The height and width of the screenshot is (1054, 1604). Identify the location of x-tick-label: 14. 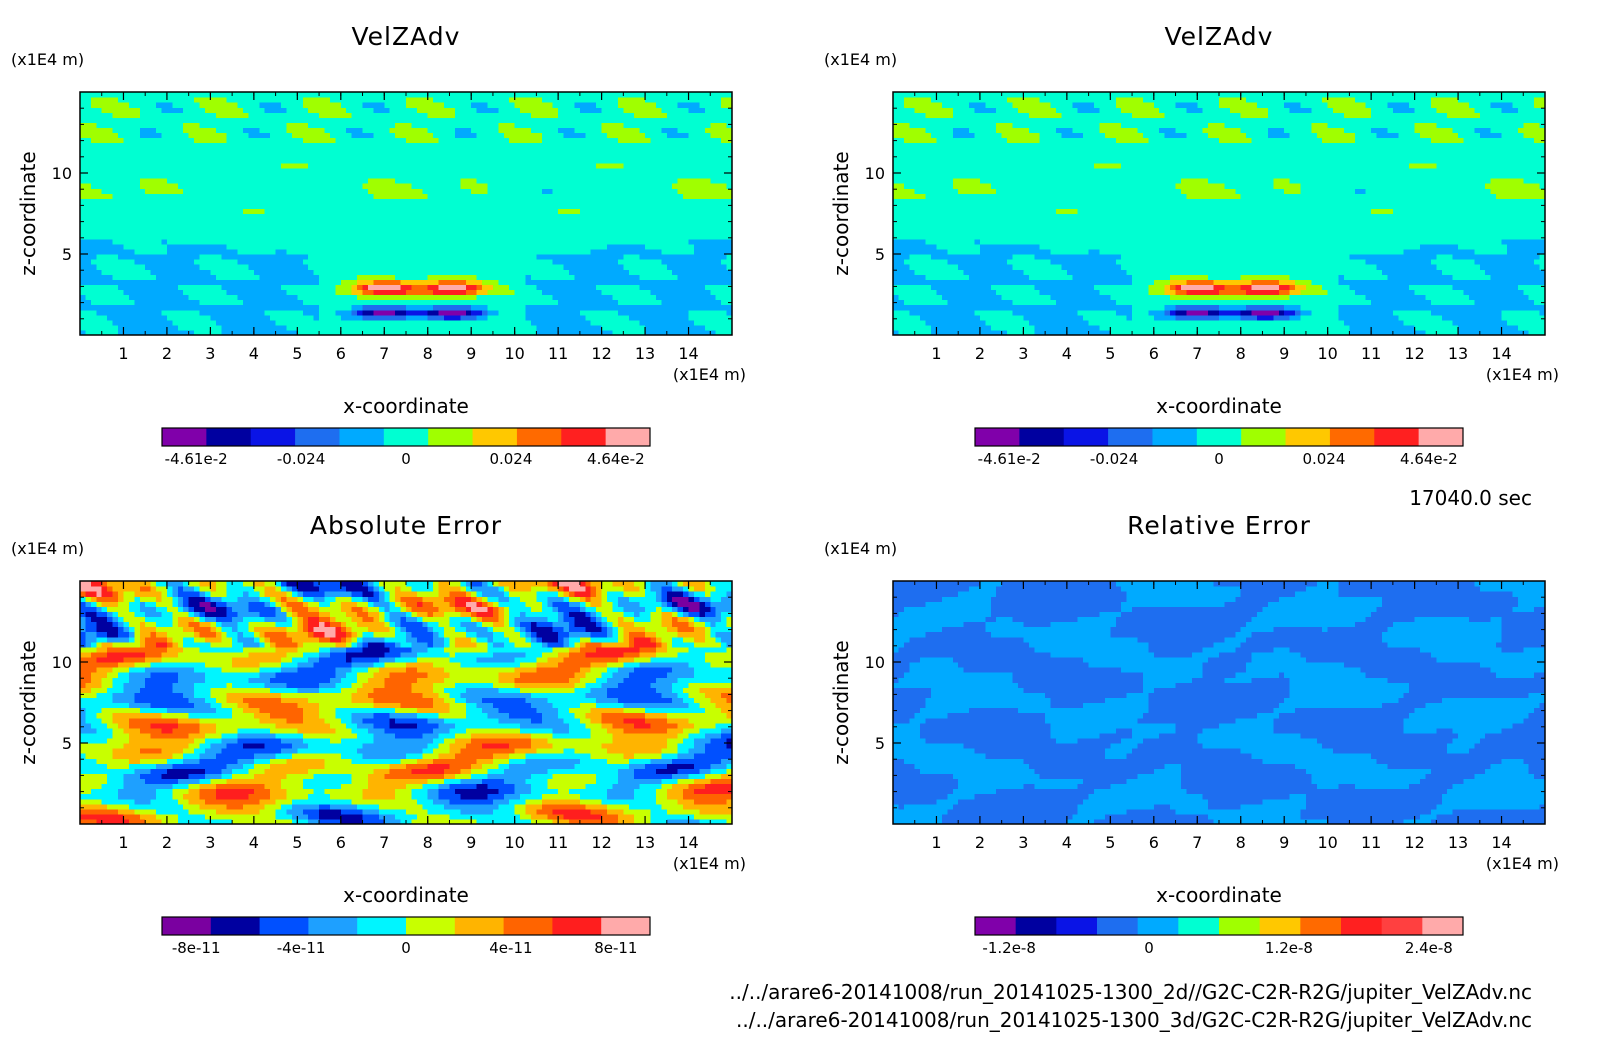
(1501, 842).